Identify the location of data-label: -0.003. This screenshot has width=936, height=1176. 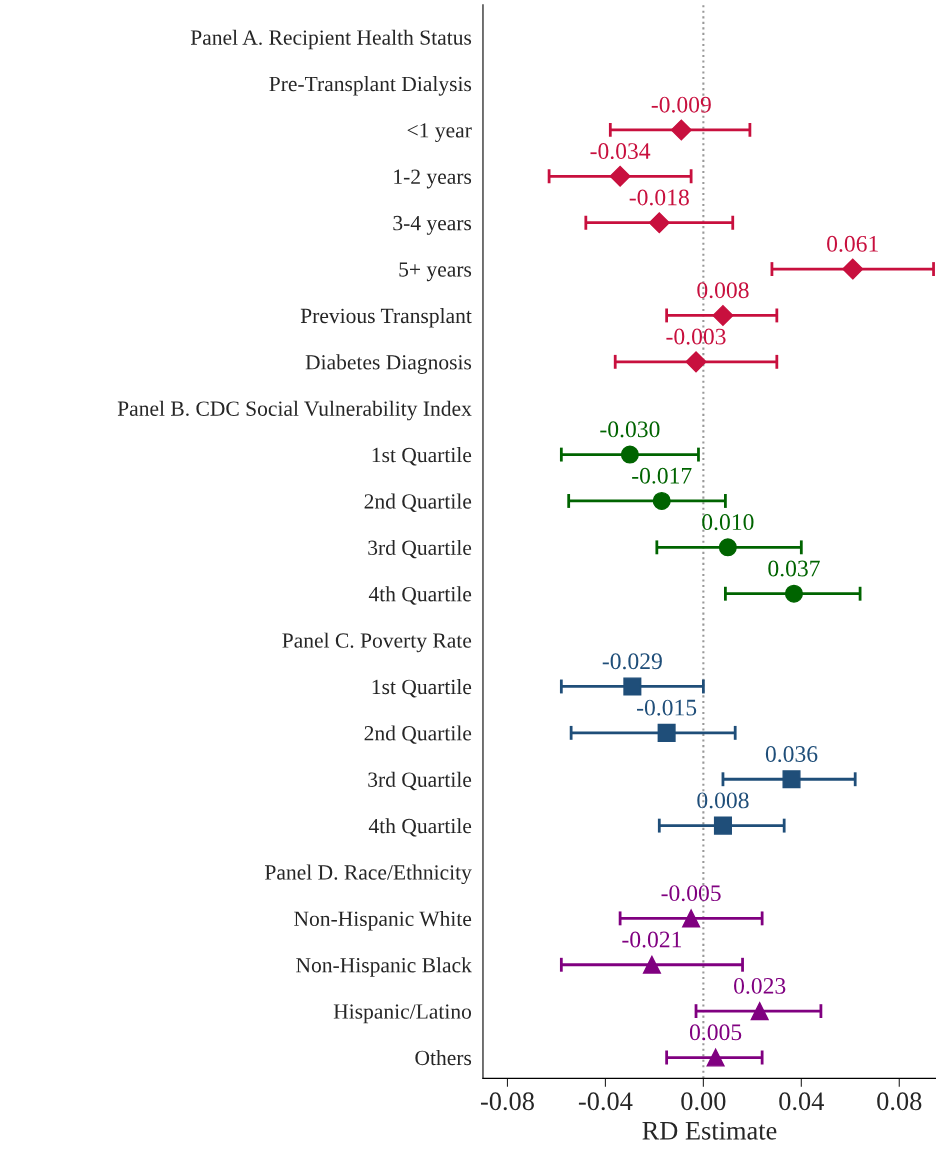
(696, 336).